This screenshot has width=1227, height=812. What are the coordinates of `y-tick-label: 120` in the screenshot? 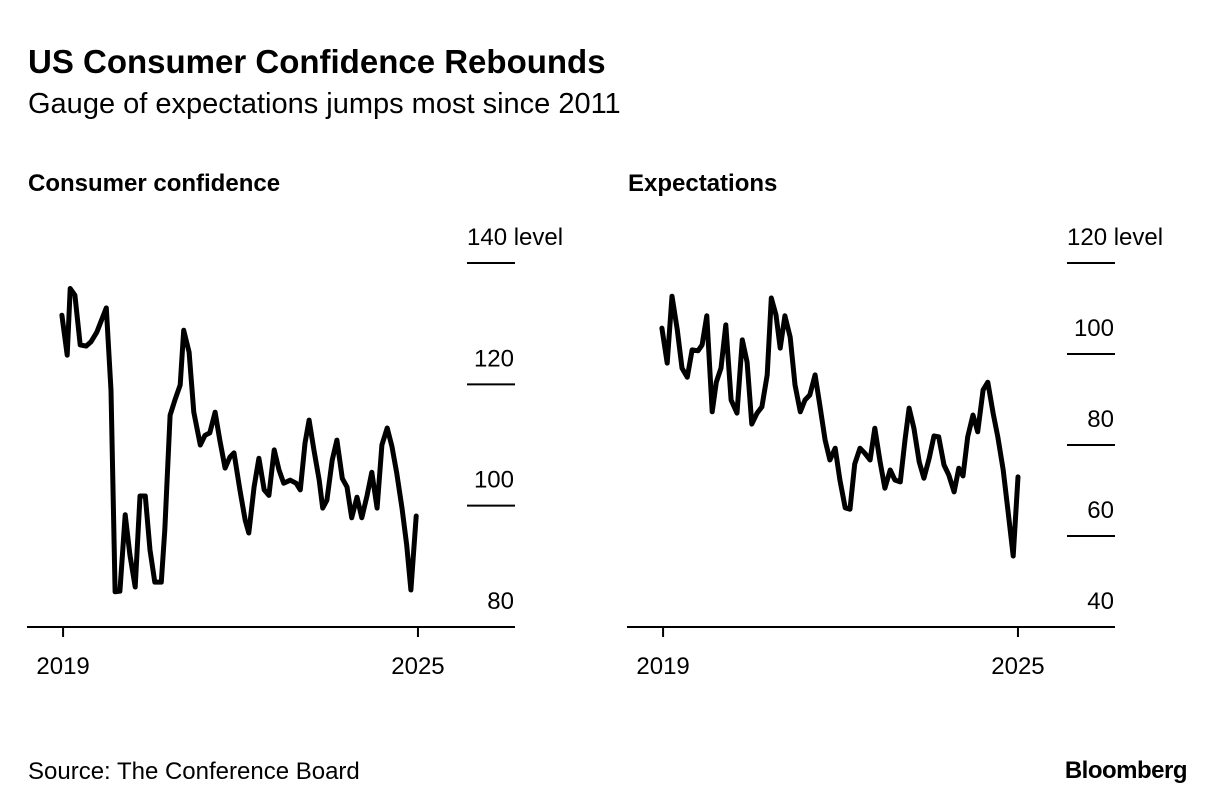 It's located at (494, 358).